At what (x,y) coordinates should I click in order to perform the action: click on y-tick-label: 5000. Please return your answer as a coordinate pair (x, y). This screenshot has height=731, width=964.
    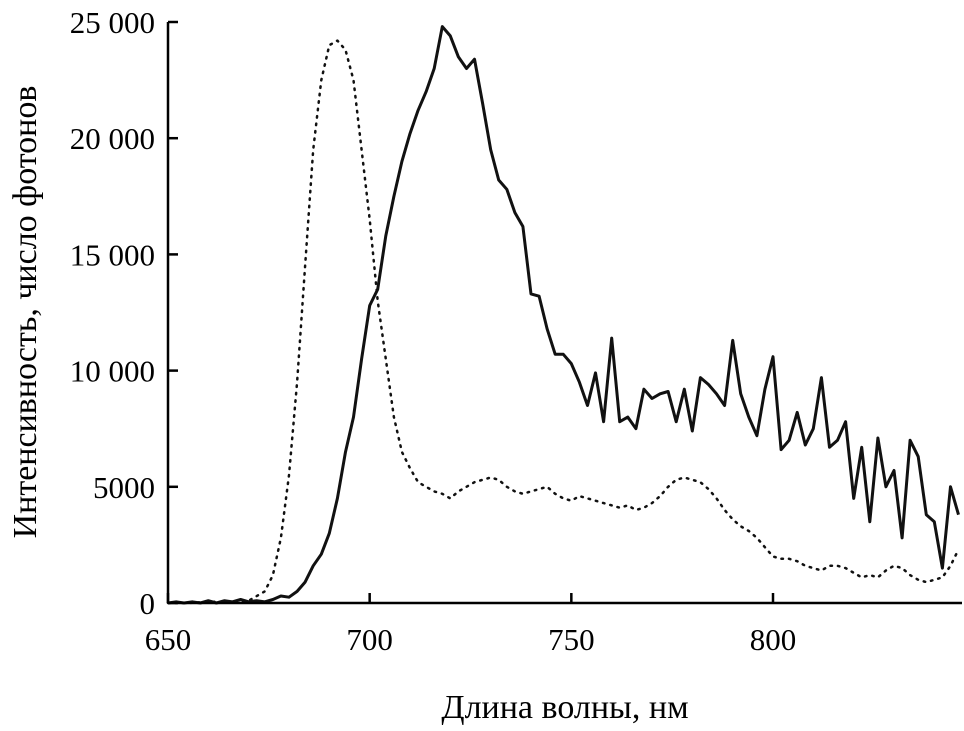
    Looking at the image, I should click on (124, 487).